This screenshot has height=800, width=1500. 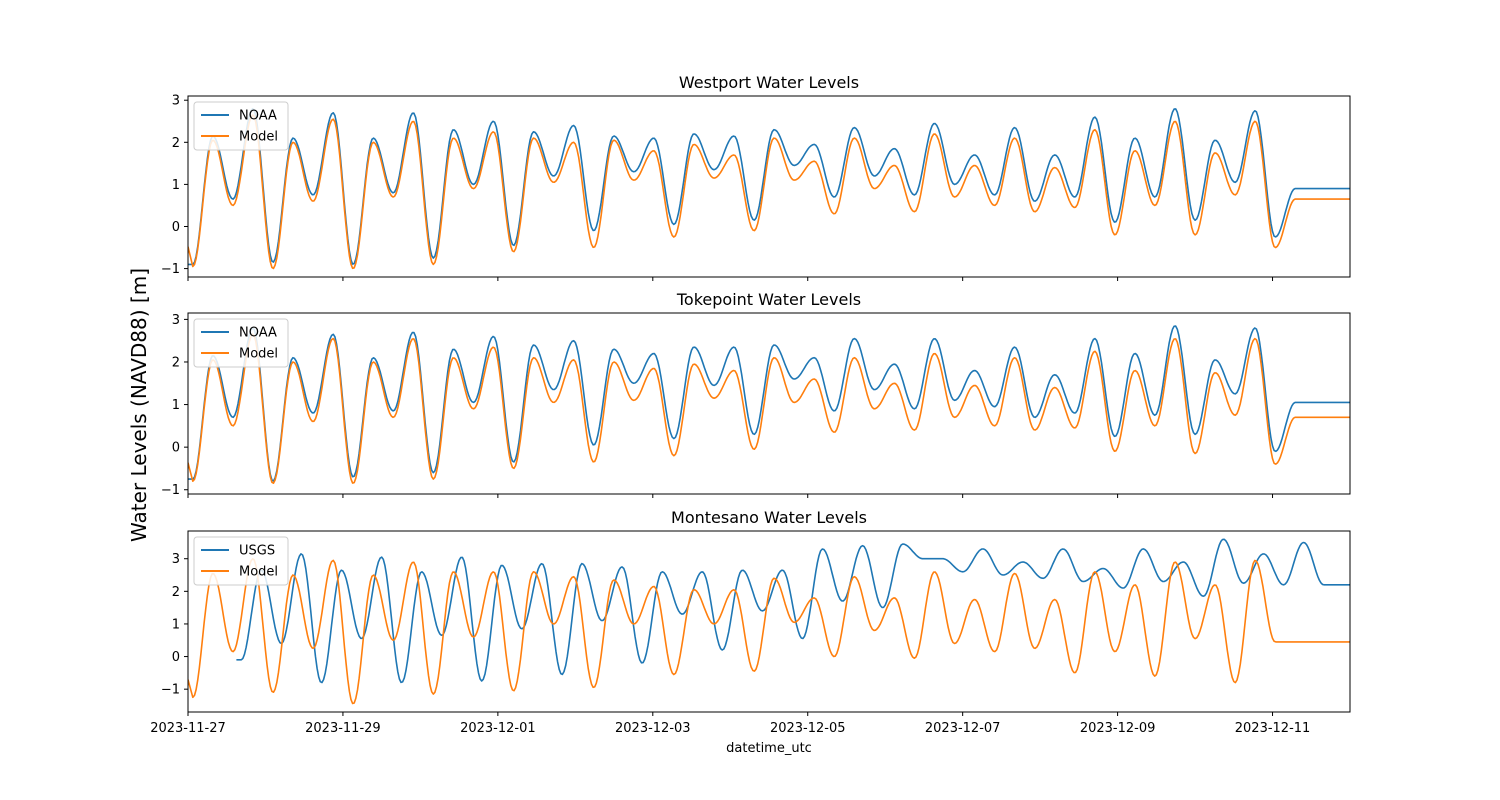 What do you see at coordinates (1118, 728) in the screenshot?
I see `x-tick-label: 2023-12-09` at bounding box center [1118, 728].